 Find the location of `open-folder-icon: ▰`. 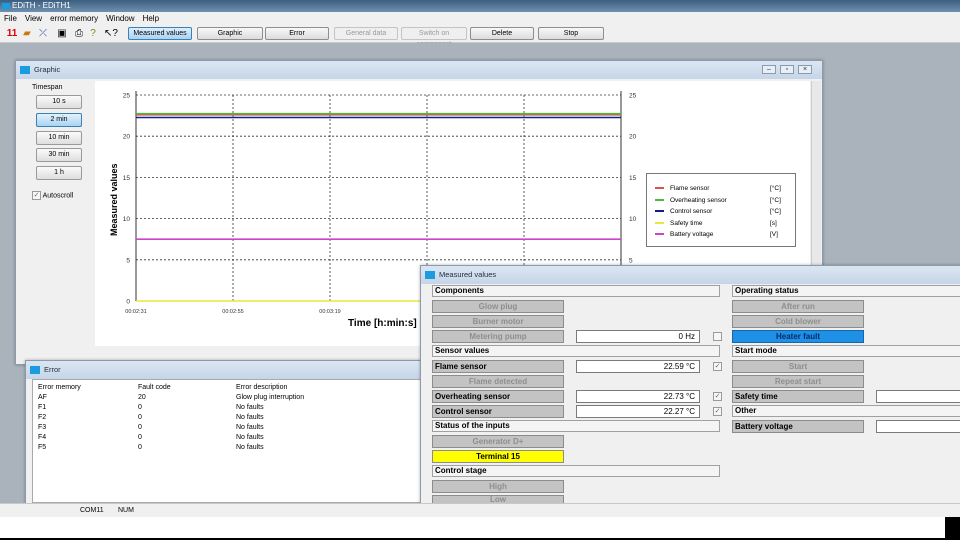

open-folder-icon: ▰ is located at coordinates (27, 33).